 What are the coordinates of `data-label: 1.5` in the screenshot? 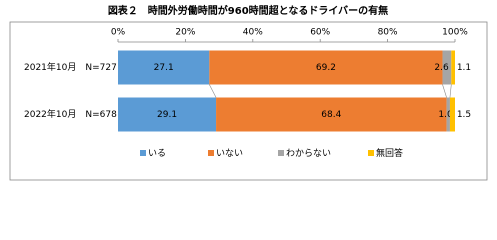 It's located at (464, 115).